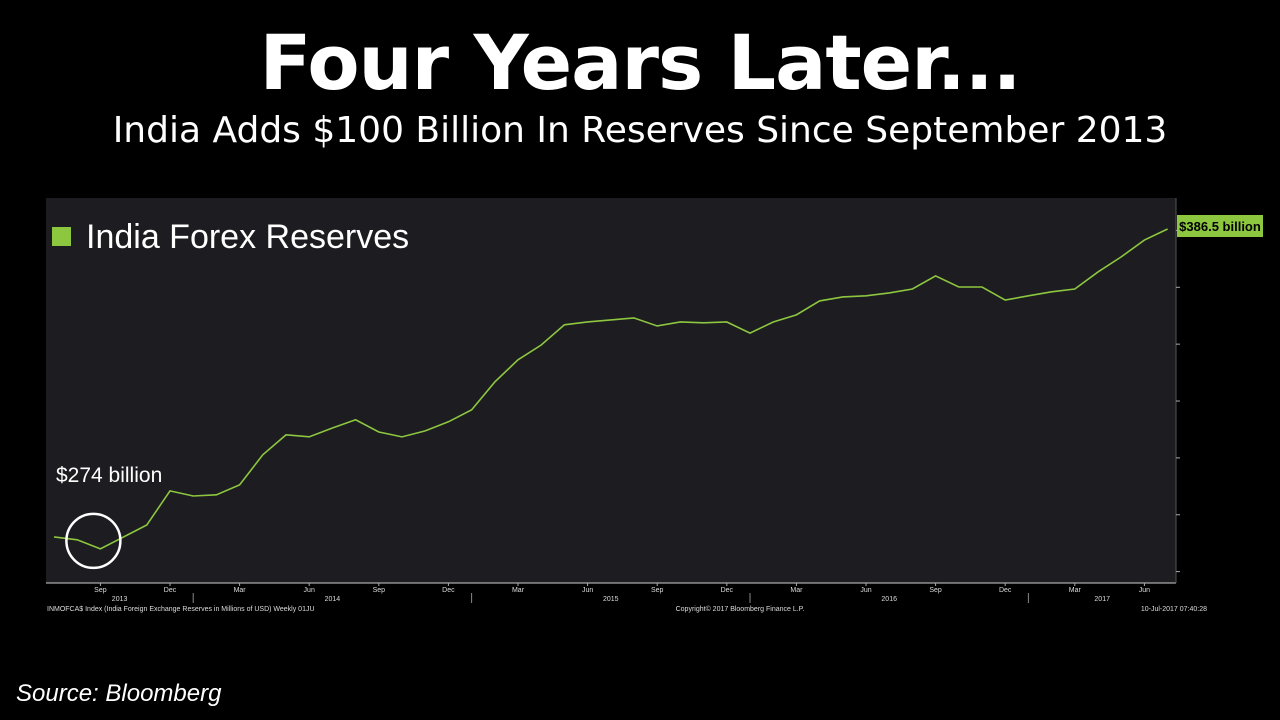  What do you see at coordinates (119, 693) in the screenshot?
I see `source: Source: Bloomberg` at bounding box center [119, 693].